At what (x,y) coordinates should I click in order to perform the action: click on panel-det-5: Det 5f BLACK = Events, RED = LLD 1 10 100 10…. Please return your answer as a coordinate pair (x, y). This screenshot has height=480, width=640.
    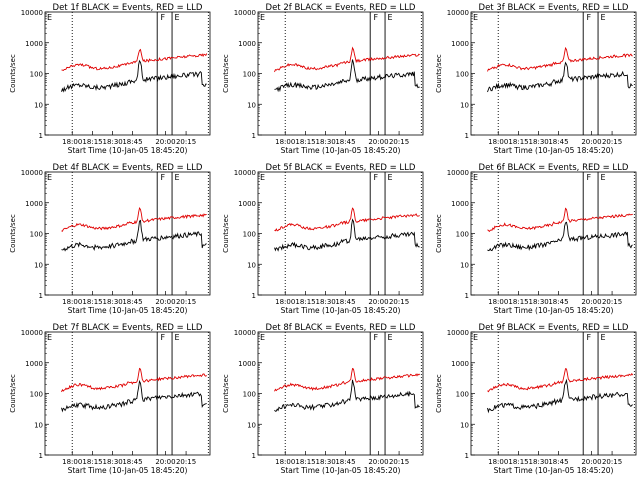
    Looking at the image, I should click on (323, 239).